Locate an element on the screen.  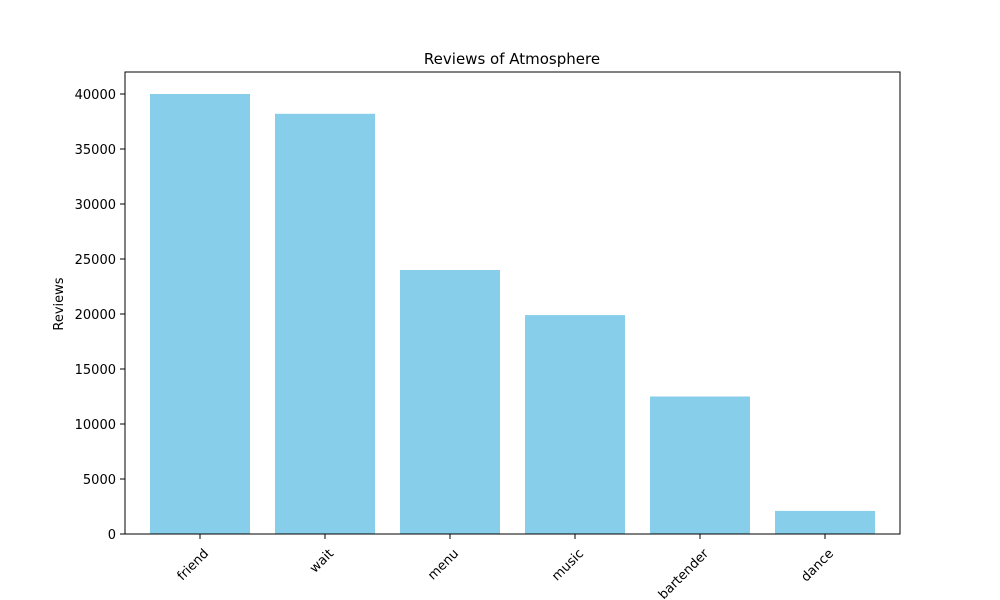
y-tick-label: 5000 is located at coordinates (99, 480).